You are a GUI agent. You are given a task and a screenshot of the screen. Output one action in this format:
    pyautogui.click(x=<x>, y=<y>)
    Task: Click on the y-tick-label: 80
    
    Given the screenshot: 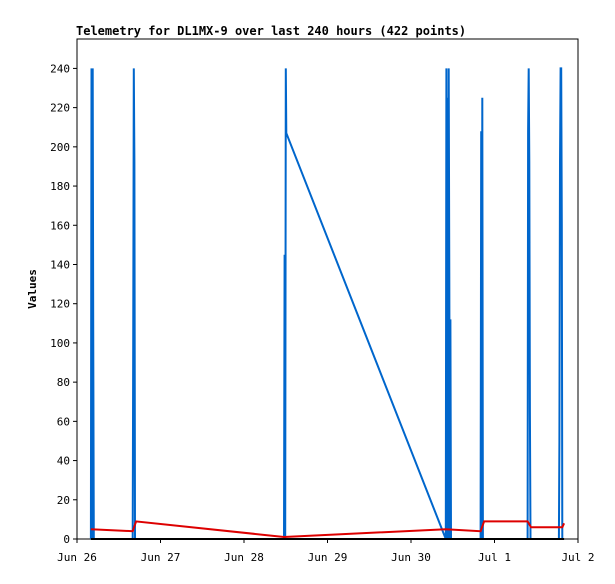 What is the action you would take?
    pyautogui.click(x=63, y=382)
    